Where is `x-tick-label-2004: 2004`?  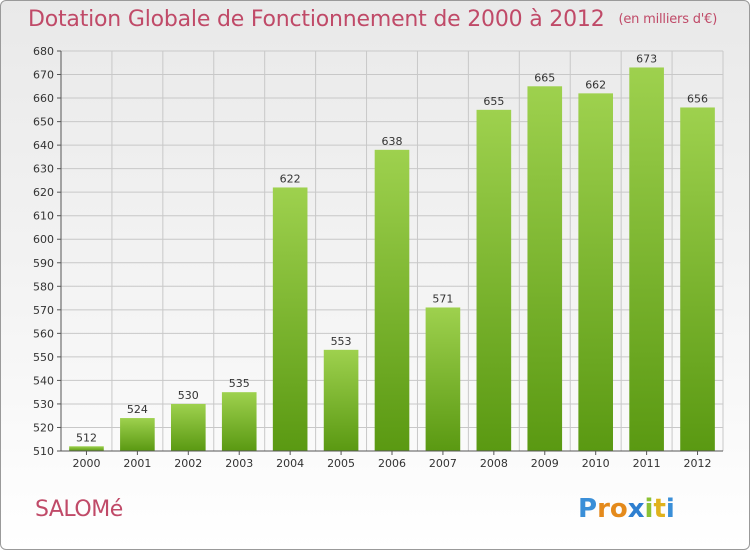
x-tick-label-2004: 2004 is located at coordinates (290, 463).